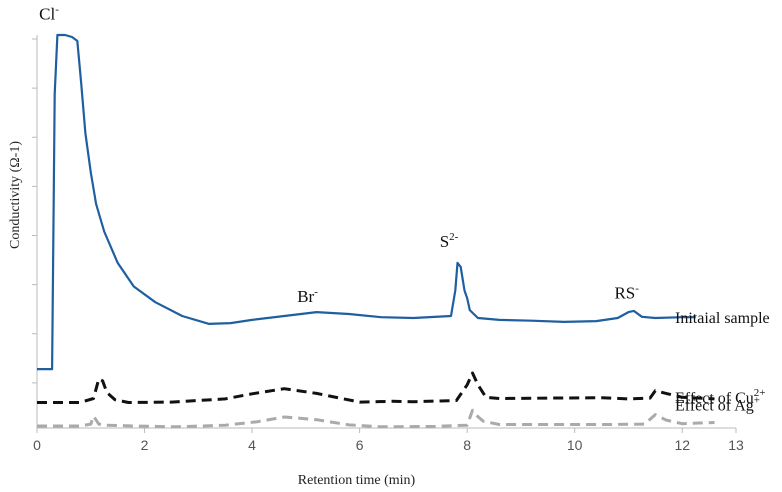 This screenshot has width=782, height=492. What do you see at coordinates (449, 241) in the screenshot?
I see `peak-label-2: S2-` at bounding box center [449, 241].